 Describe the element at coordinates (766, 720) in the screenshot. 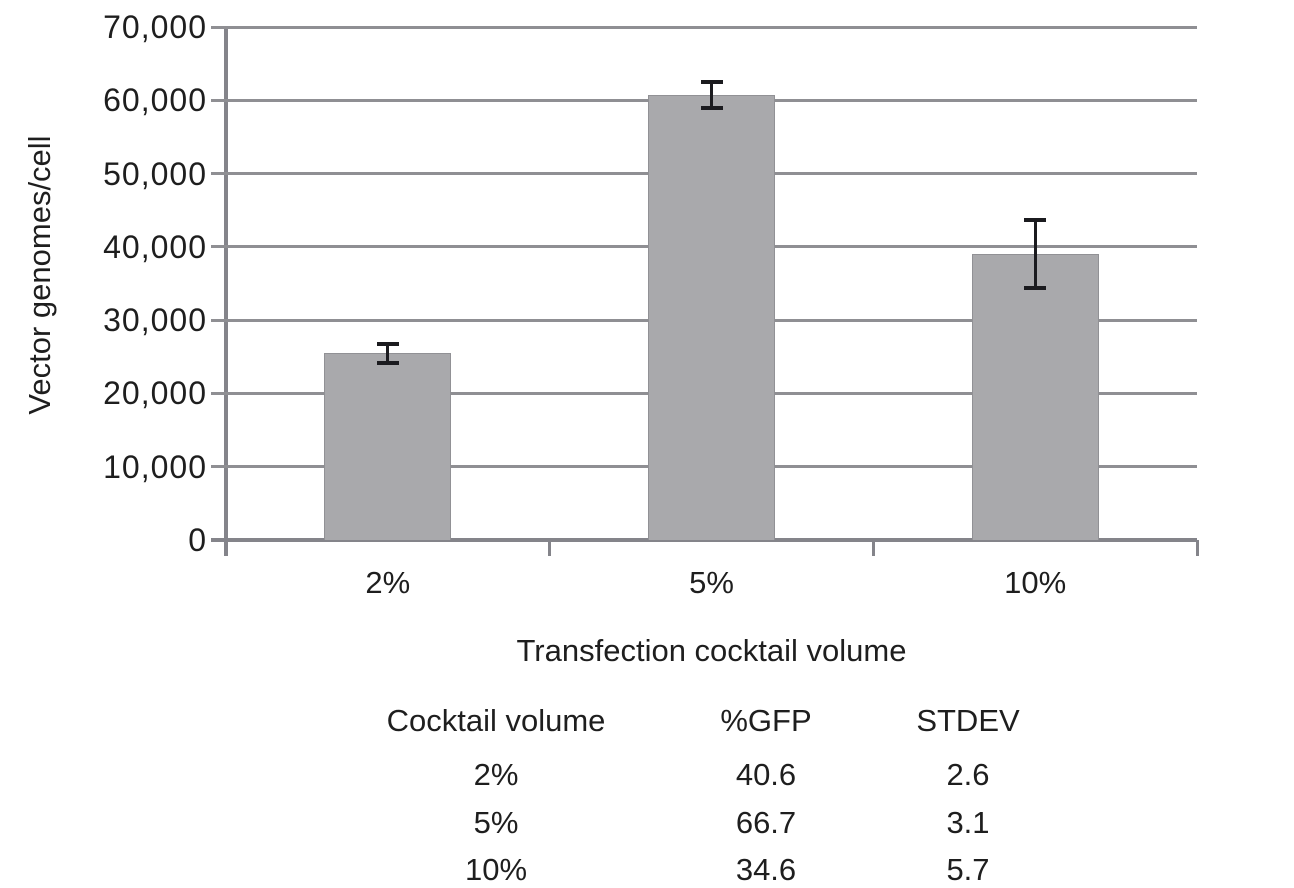

I see `table-header-gfp: %GFP` at that location.